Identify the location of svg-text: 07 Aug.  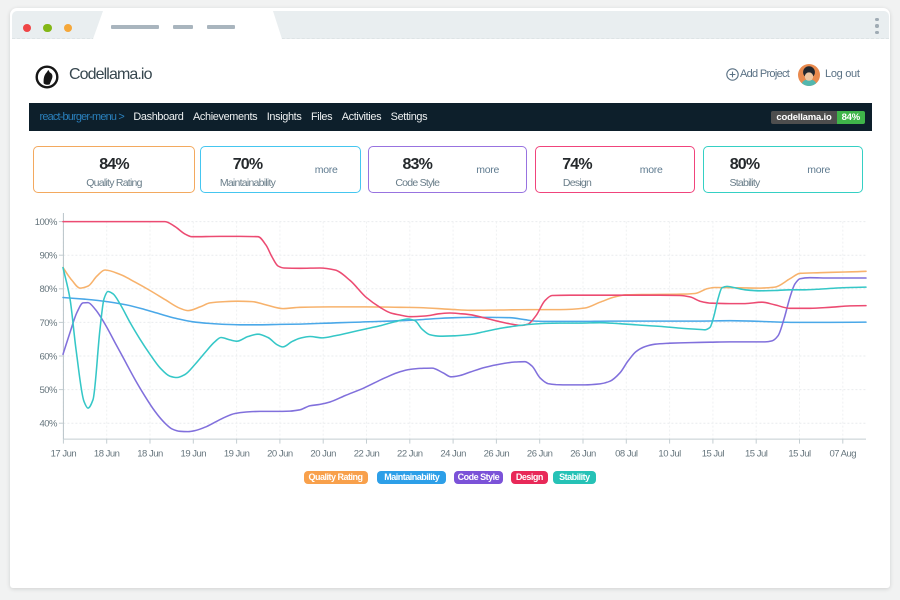
(843, 454).